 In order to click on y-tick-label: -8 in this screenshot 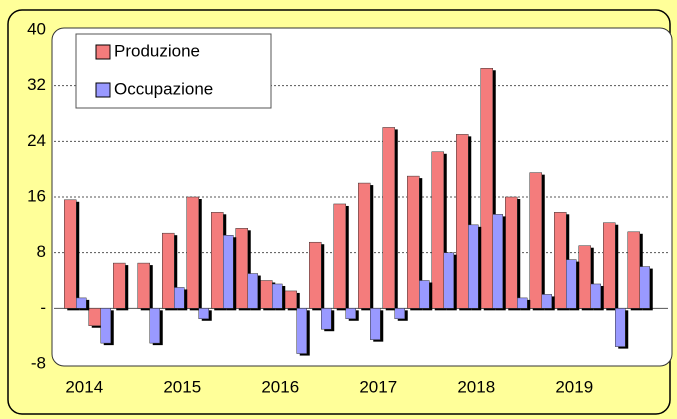, I will do `click(38, 362)`.